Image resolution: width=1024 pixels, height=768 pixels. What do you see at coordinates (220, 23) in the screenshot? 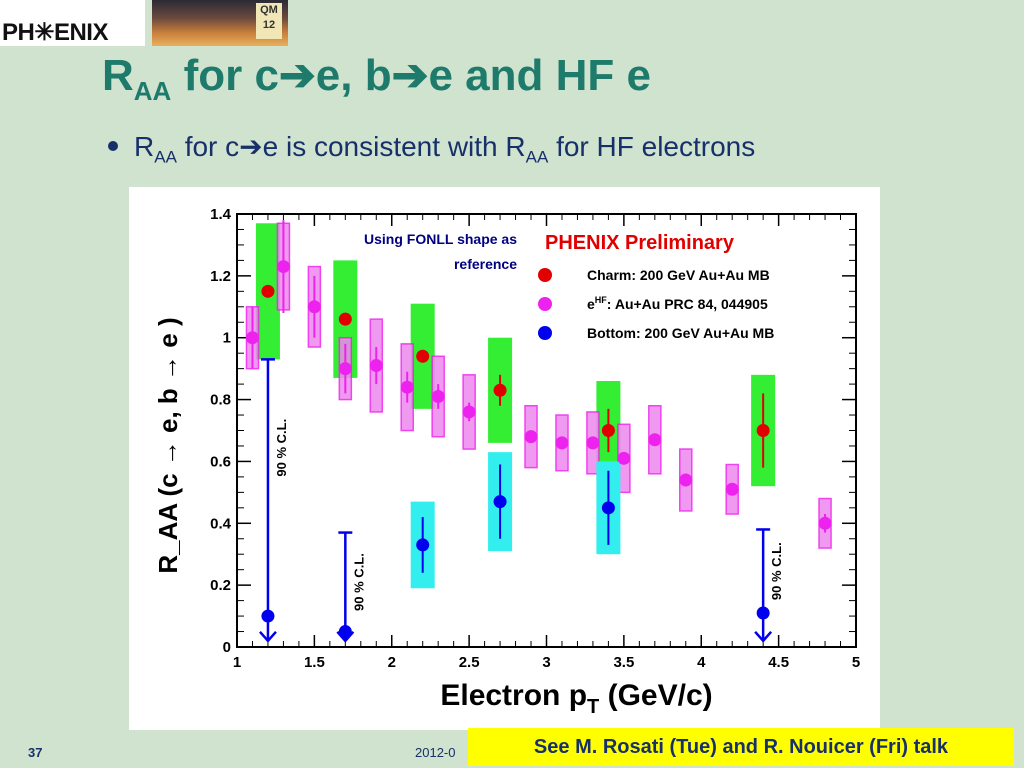
I see `conference-image: QM 12` at bounding box center [220, 23].